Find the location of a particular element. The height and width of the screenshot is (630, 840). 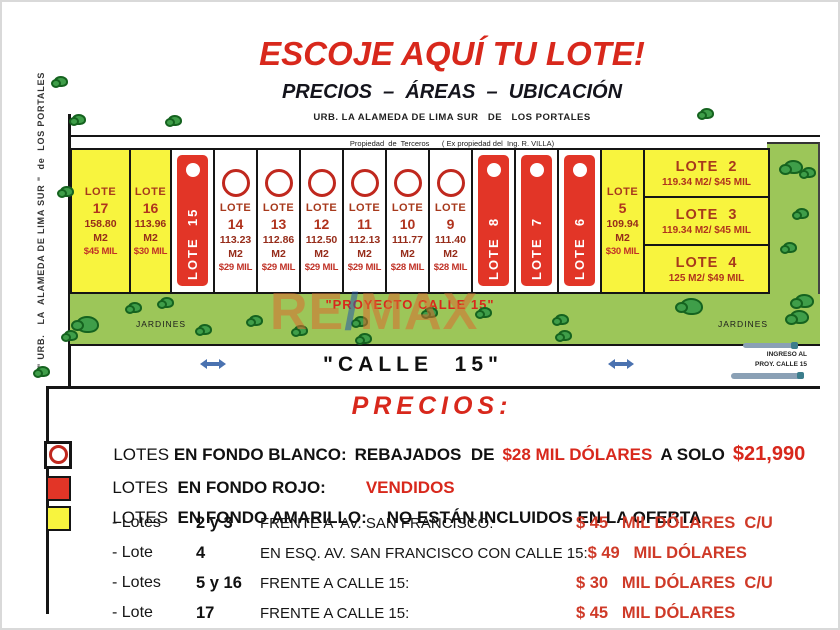

lot-cell-7: LOTE 7 is located at coordinates (537, 221).